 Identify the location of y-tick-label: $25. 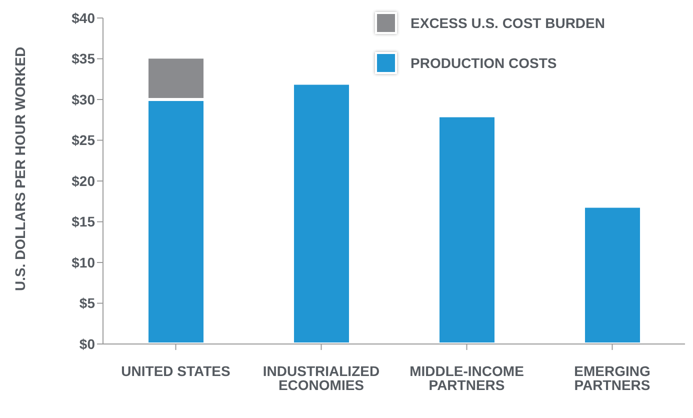
(84, 140).